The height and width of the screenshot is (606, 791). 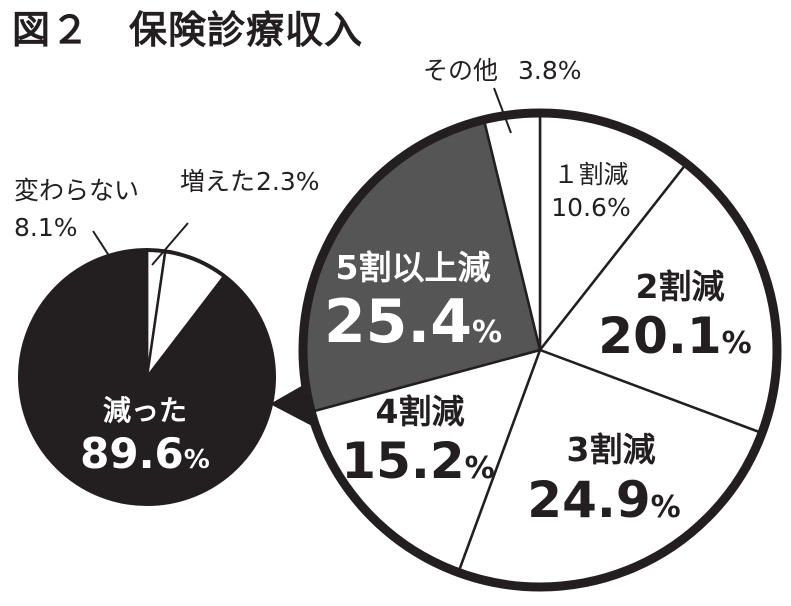 I want to click on label-20pct-unit: %, so click(x=737, y=343).